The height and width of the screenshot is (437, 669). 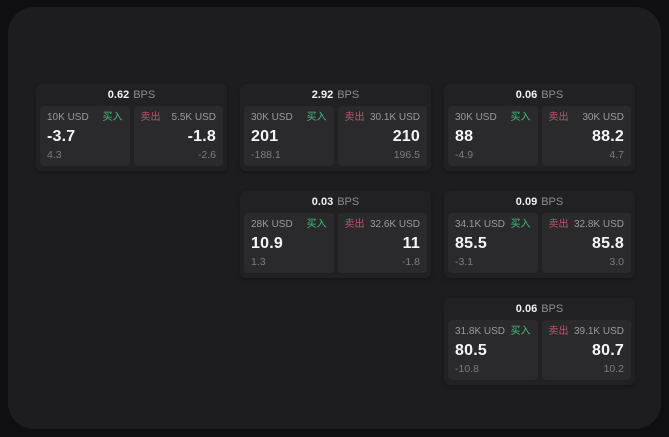 I want to click on sell-delta: -2.6, so click(x=206, y=155).